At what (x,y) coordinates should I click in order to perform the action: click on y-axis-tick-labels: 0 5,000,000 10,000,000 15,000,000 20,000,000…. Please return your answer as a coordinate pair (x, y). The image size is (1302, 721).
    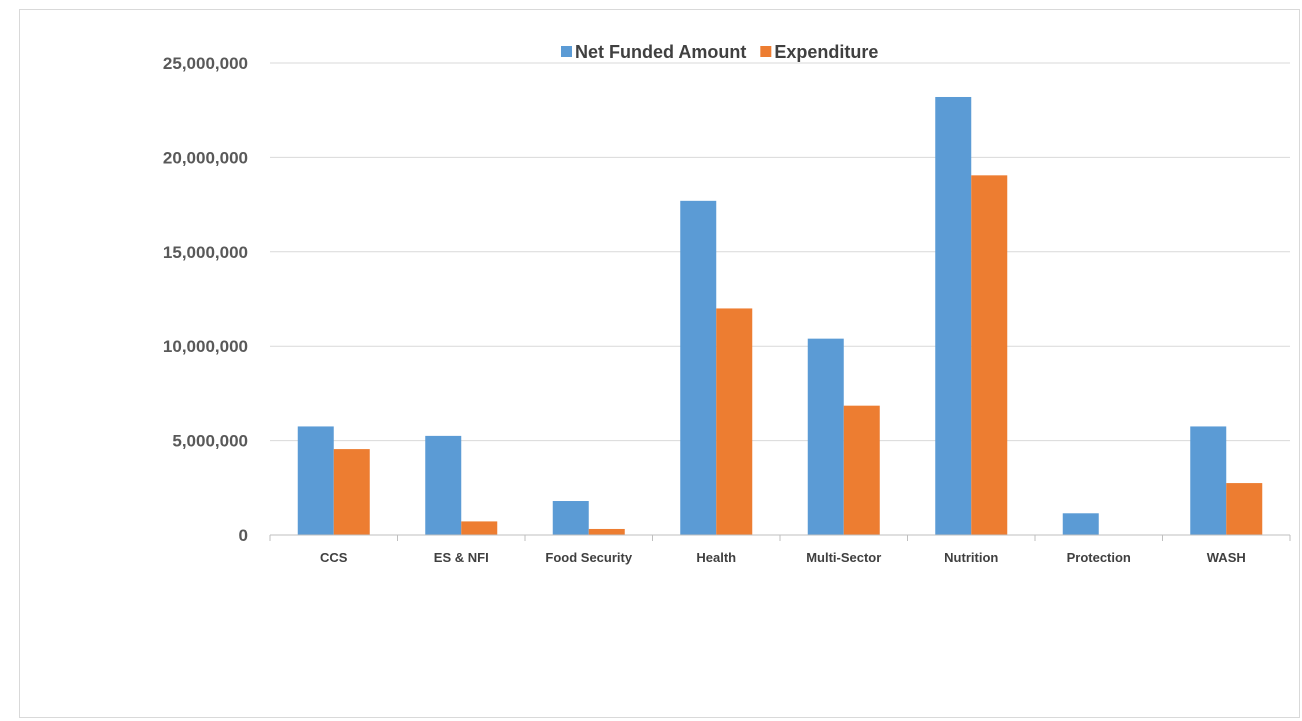
    Looking at the image, I should click on (205, 299).